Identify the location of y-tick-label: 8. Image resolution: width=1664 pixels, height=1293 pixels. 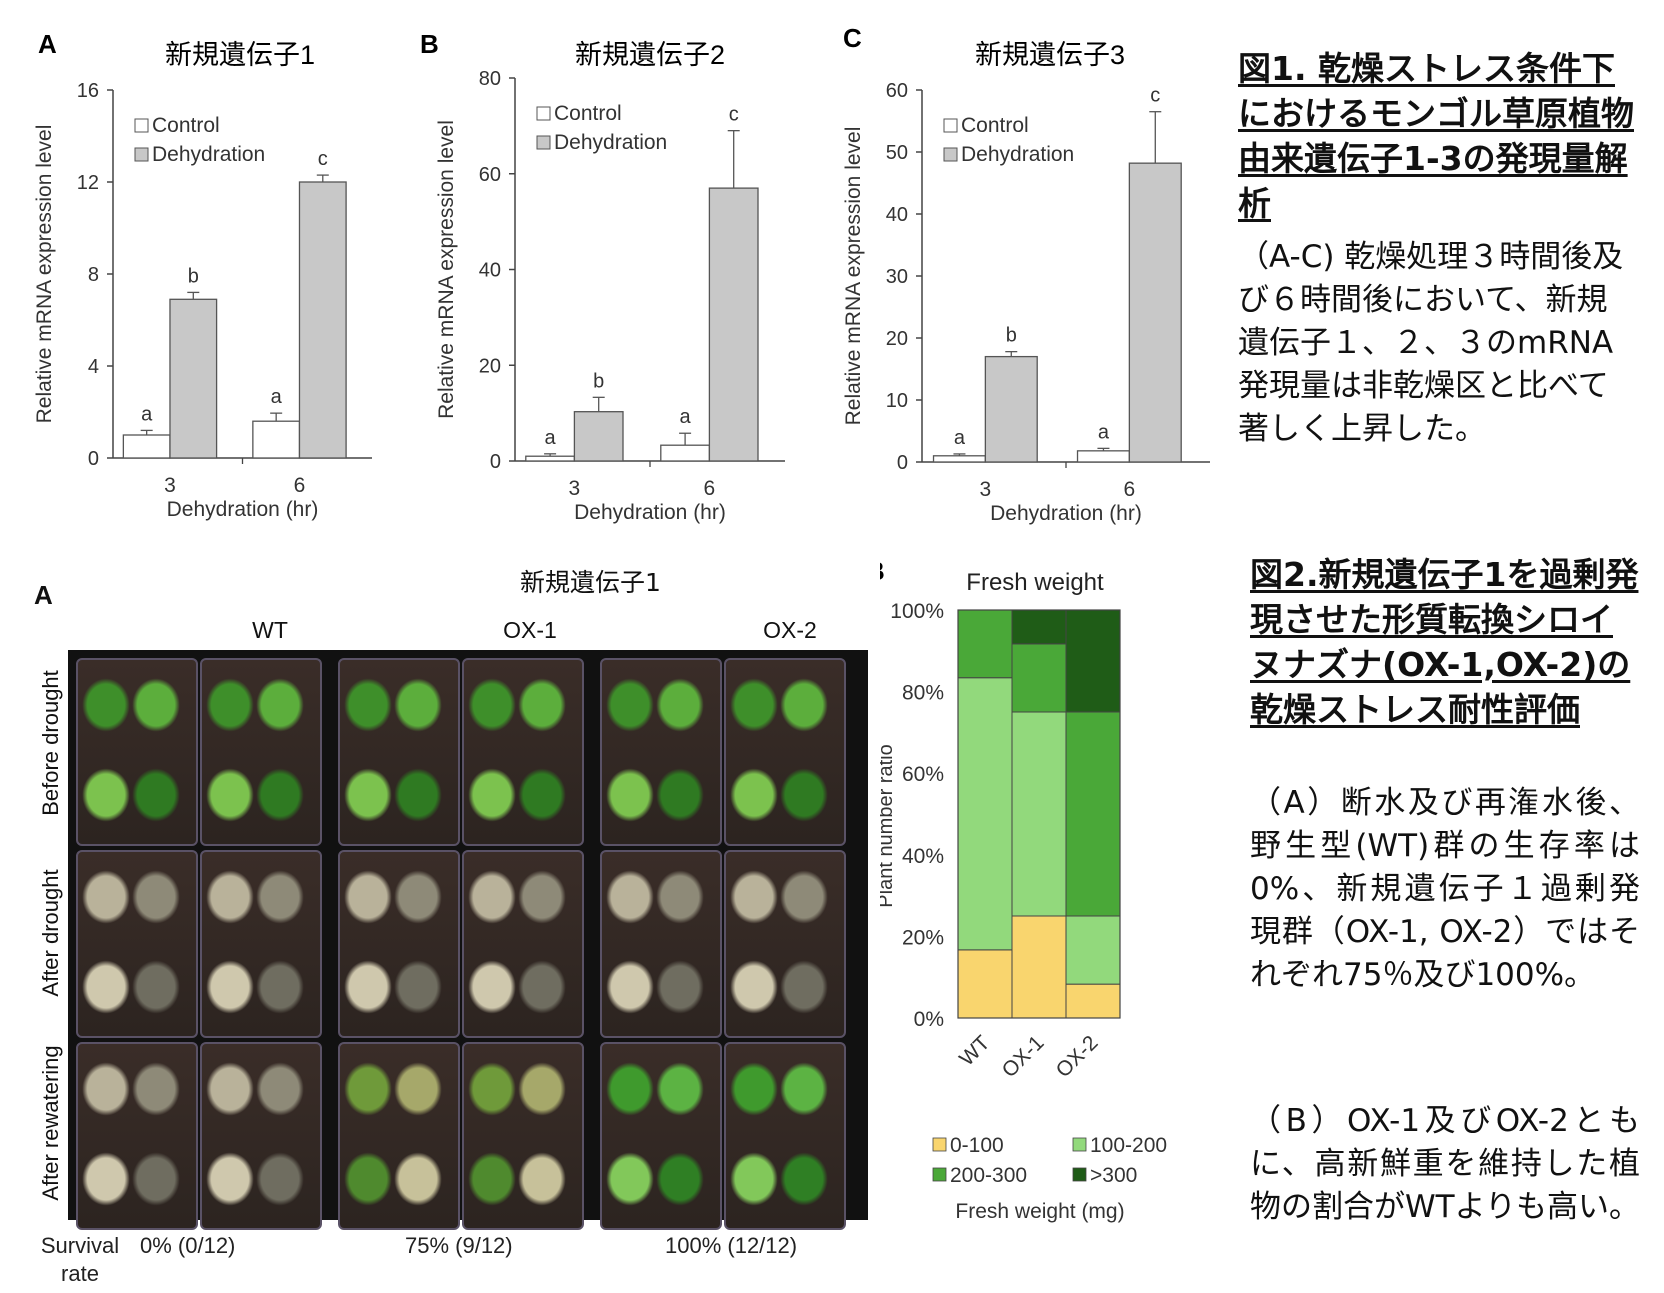
(93, 275).